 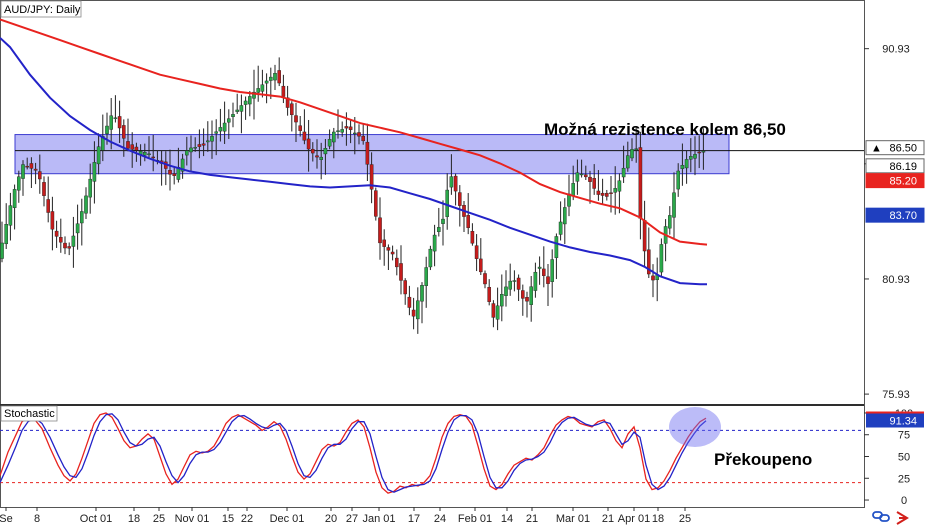 I want to click on price-y-tick-label: 75.93, so click(x=896, y=395).